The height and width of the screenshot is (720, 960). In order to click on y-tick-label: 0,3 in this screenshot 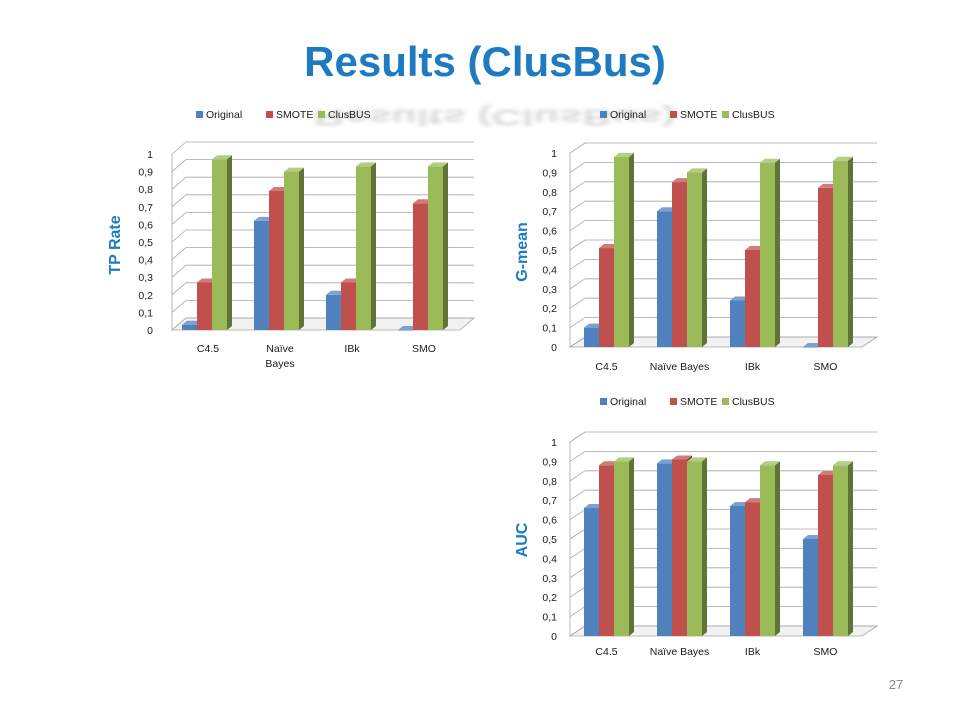, I will do `click(549, 290)`.